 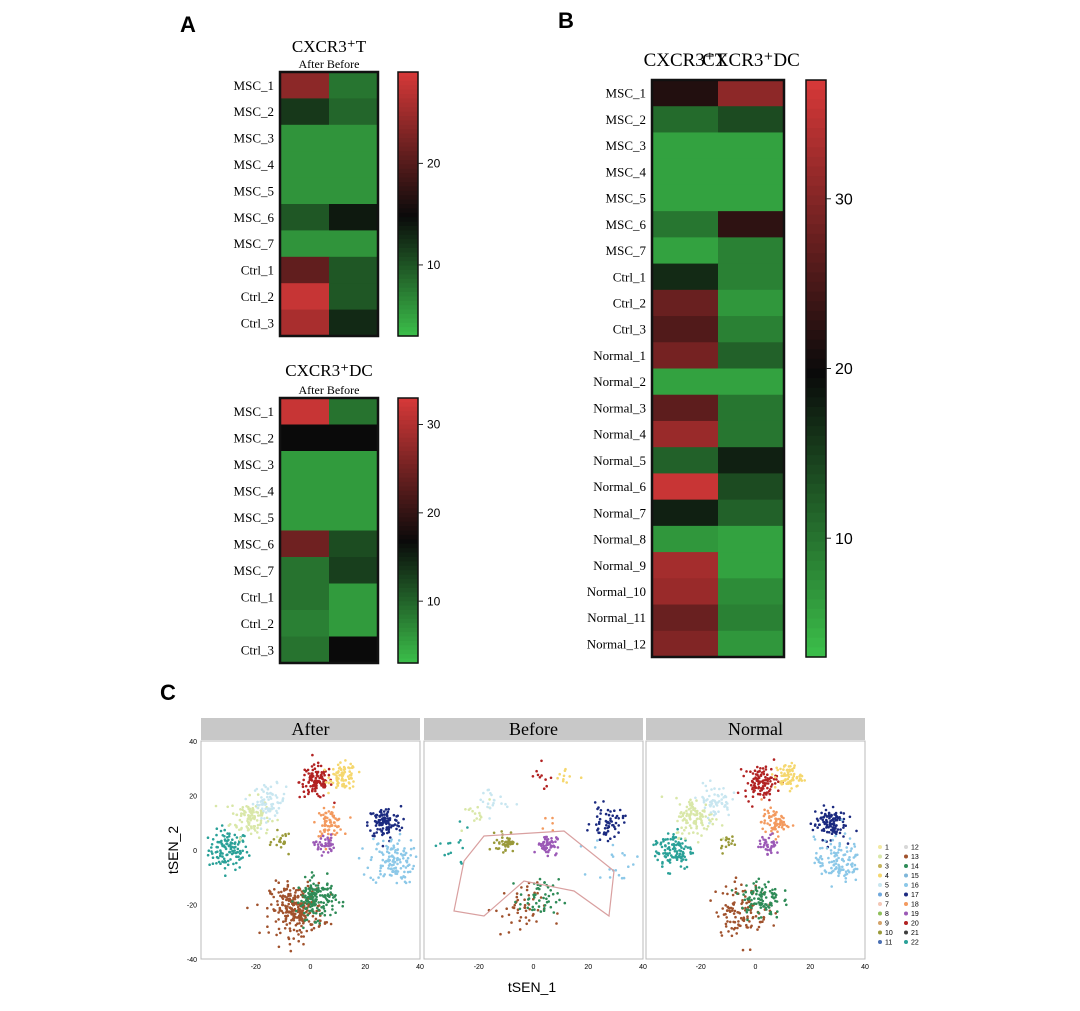 I want to click on y-tick-label: 20, so click(x=193, y=797).